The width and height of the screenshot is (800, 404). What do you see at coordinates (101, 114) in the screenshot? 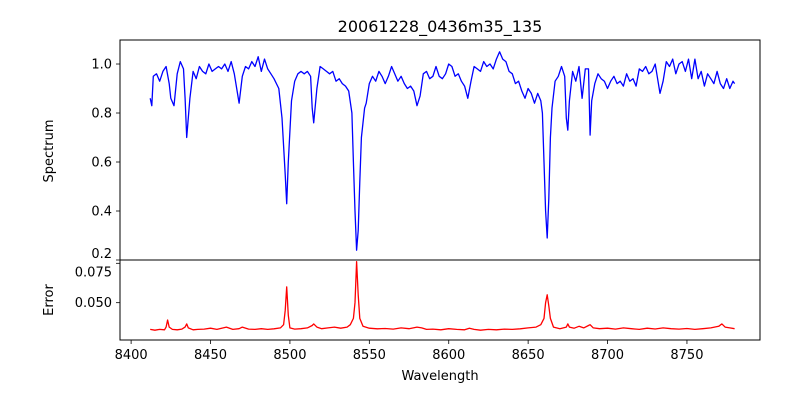
I see `y-tick-label: 0.8` at bounding box center [101, 114].